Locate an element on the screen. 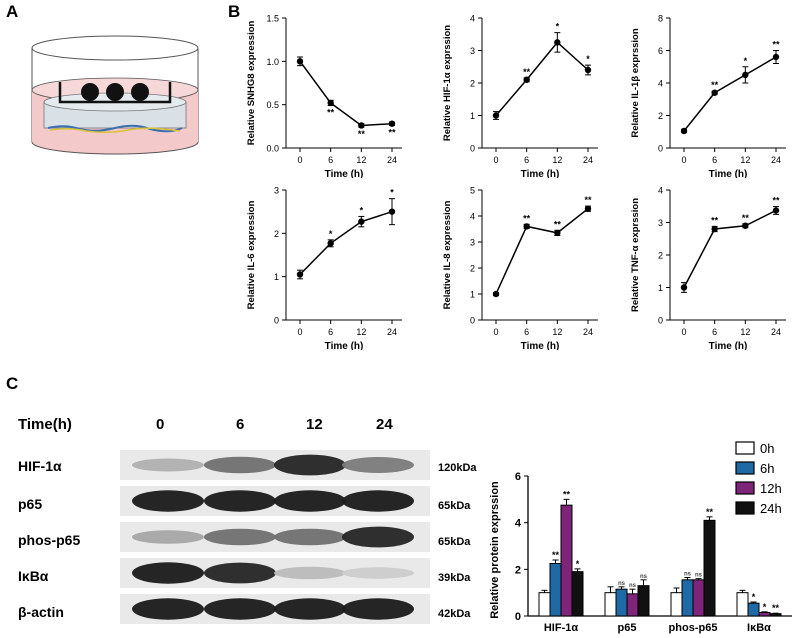 This screenshot has height=638, width=800. wb-row-label-actin: β-actin is located at coordinates (41, 612).